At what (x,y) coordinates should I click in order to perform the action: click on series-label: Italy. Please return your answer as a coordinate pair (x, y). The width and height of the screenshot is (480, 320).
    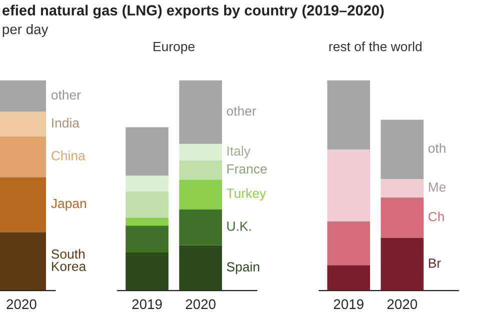
    Looking at the image, I should click on (239, 152).